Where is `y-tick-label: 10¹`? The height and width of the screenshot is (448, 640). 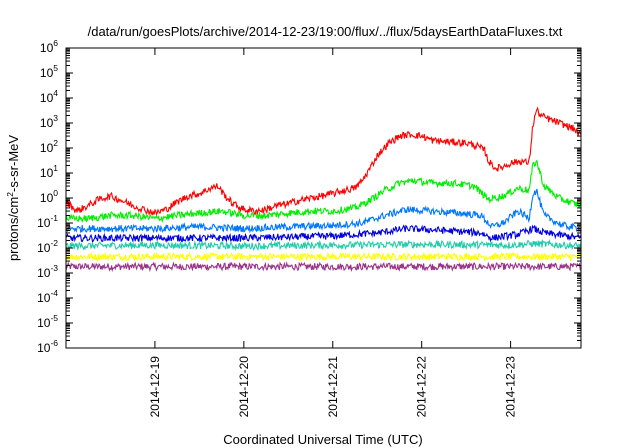 y-tick-label: 10¹ is located at coordinates (49, 171).